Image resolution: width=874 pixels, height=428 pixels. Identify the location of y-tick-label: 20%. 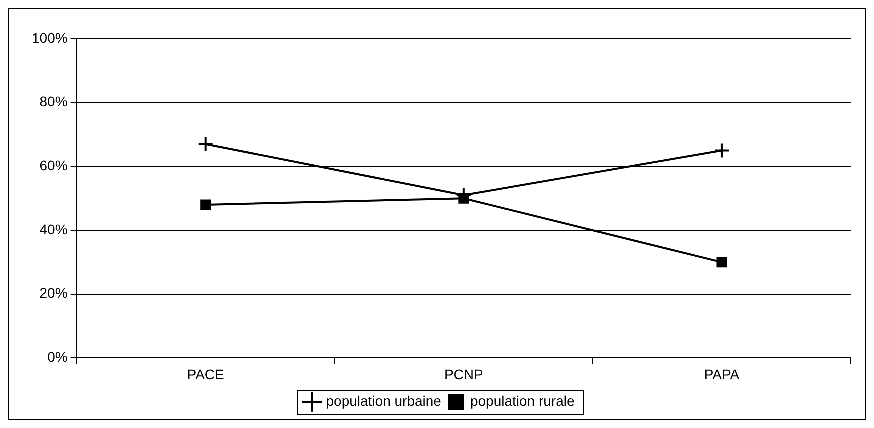
(54, 293).